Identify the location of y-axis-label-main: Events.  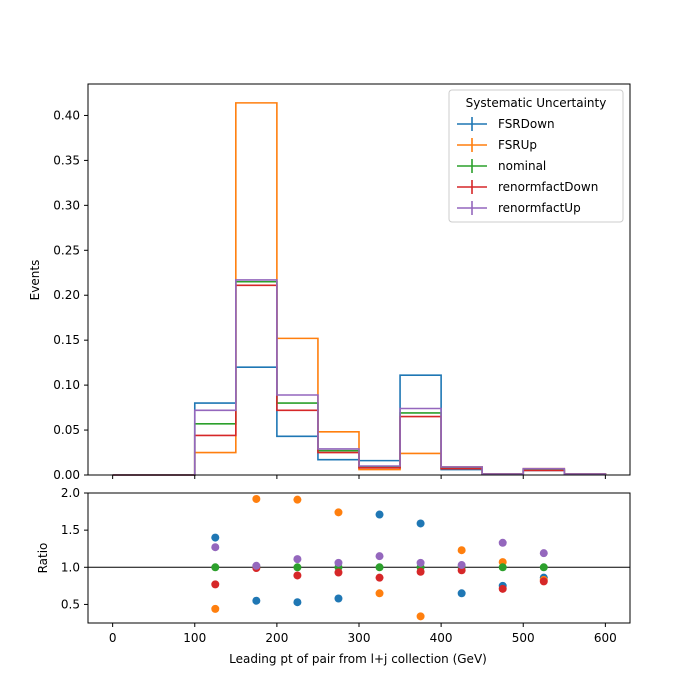
(35, 280).